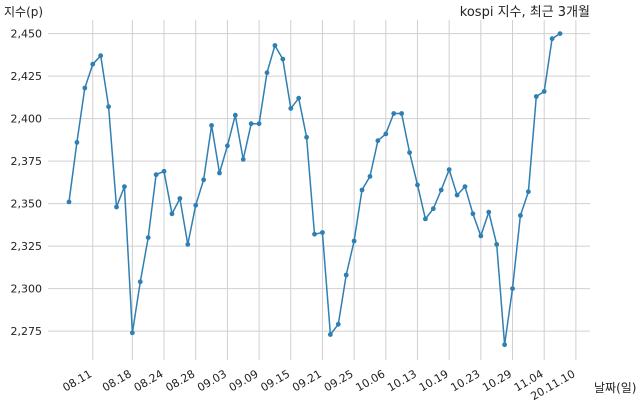 The height and width of the screenshot is (418, 640). I want to click on y-tick-label: 2,275, so click(27, 331).